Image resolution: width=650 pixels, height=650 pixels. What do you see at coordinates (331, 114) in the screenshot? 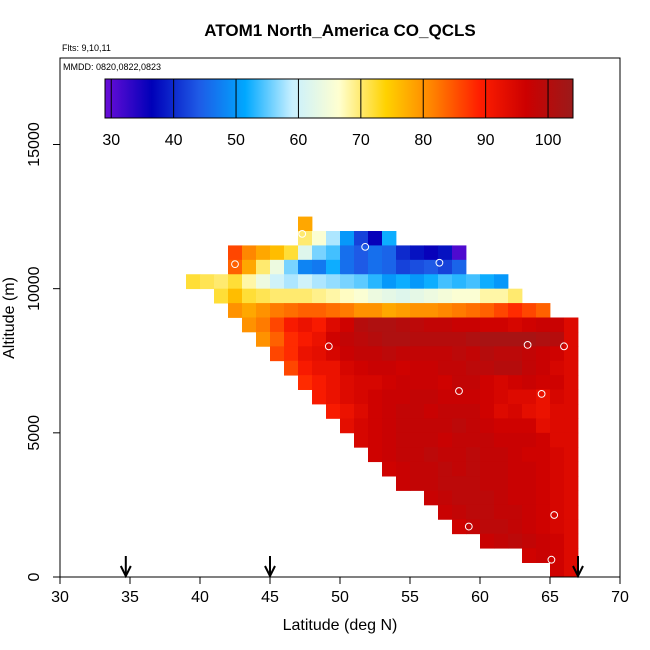
I see `colorbar-ticks: 30 40 50 60 70 80 90 100` at bounding box center [331, 114].